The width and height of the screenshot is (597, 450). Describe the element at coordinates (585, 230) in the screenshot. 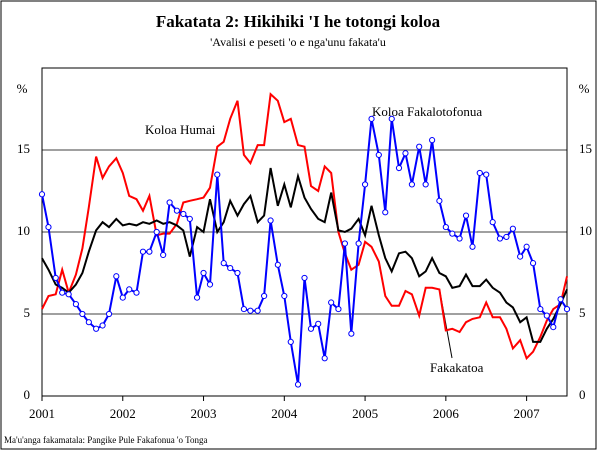

I see `y2-tick-label: 10` at that location.